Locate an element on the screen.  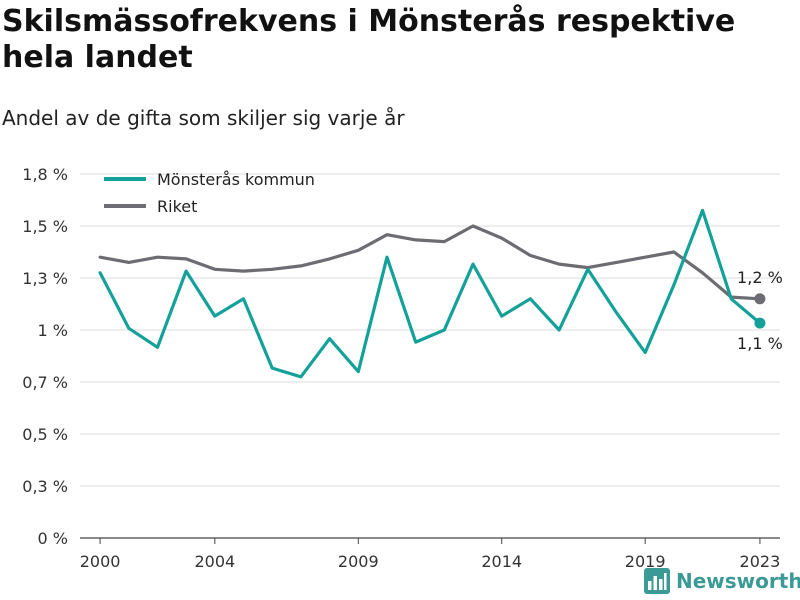
x-tick-label: 2019 is located at coordinates (645, 561).